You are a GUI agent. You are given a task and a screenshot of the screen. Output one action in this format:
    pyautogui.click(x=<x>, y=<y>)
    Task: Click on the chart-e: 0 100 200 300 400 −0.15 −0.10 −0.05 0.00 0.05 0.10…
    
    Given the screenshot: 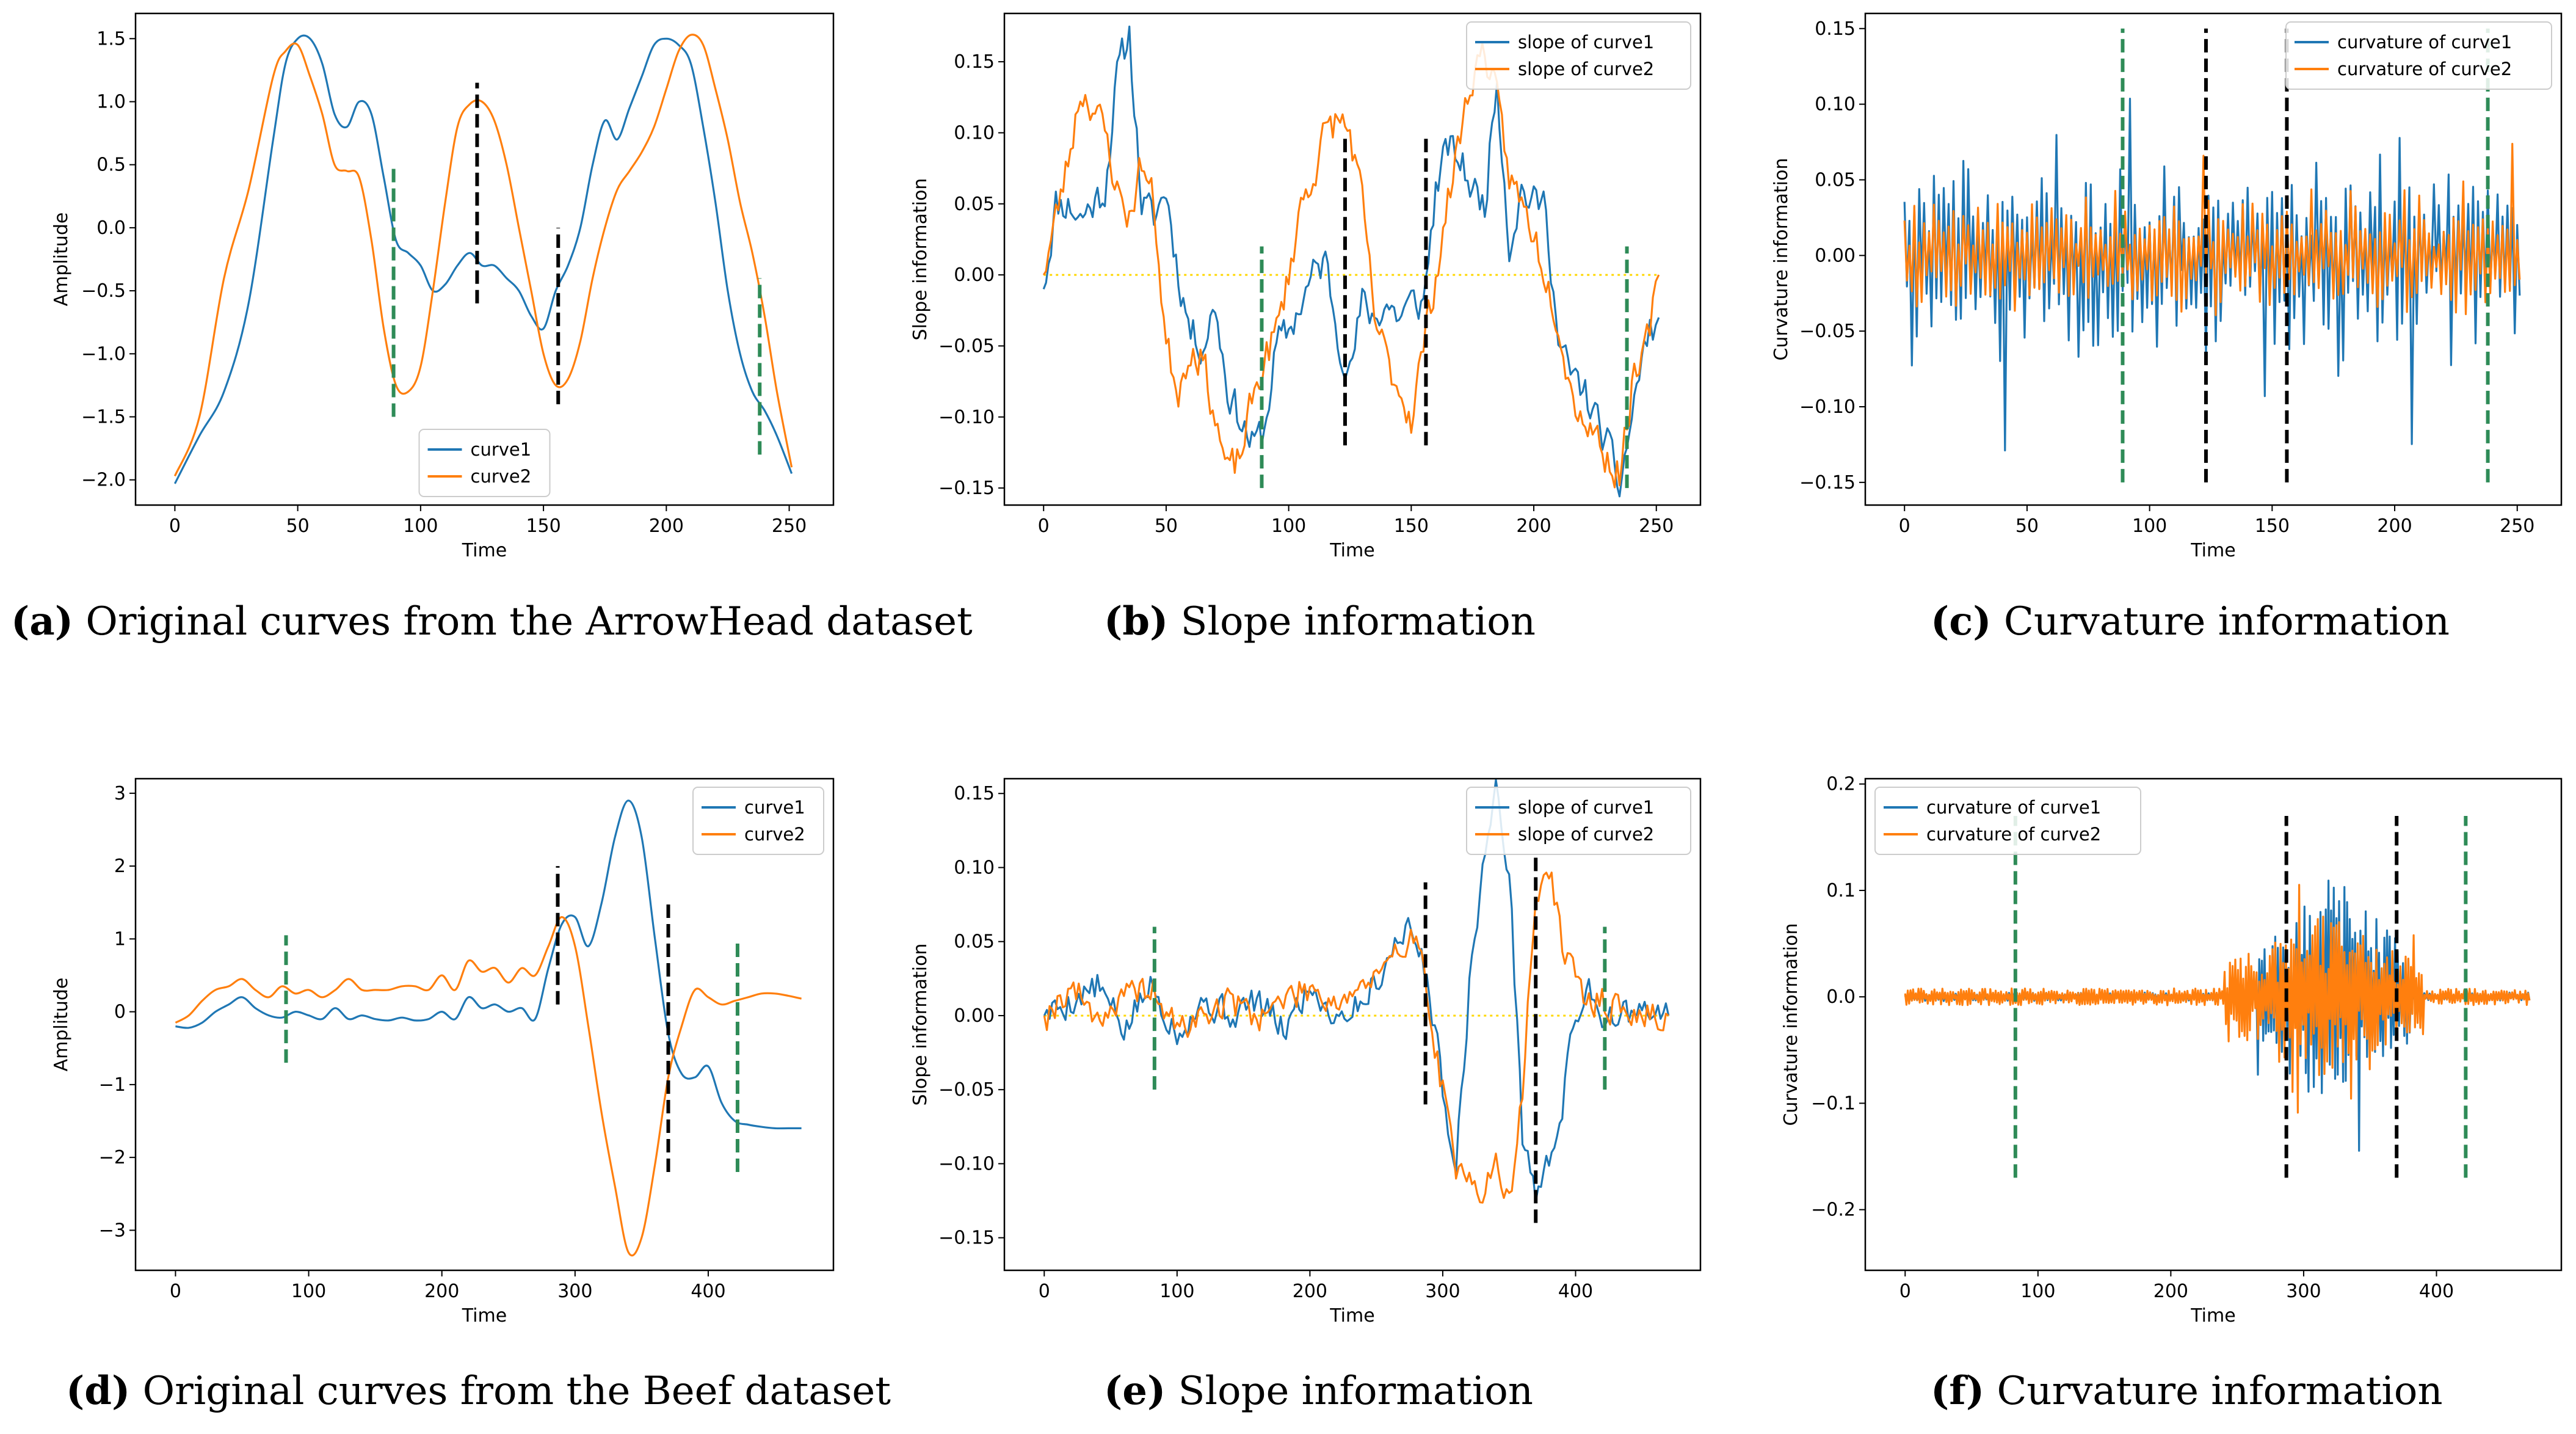 What is the action you would take?
    pyautogui.click(x=1306, y=1052)
    